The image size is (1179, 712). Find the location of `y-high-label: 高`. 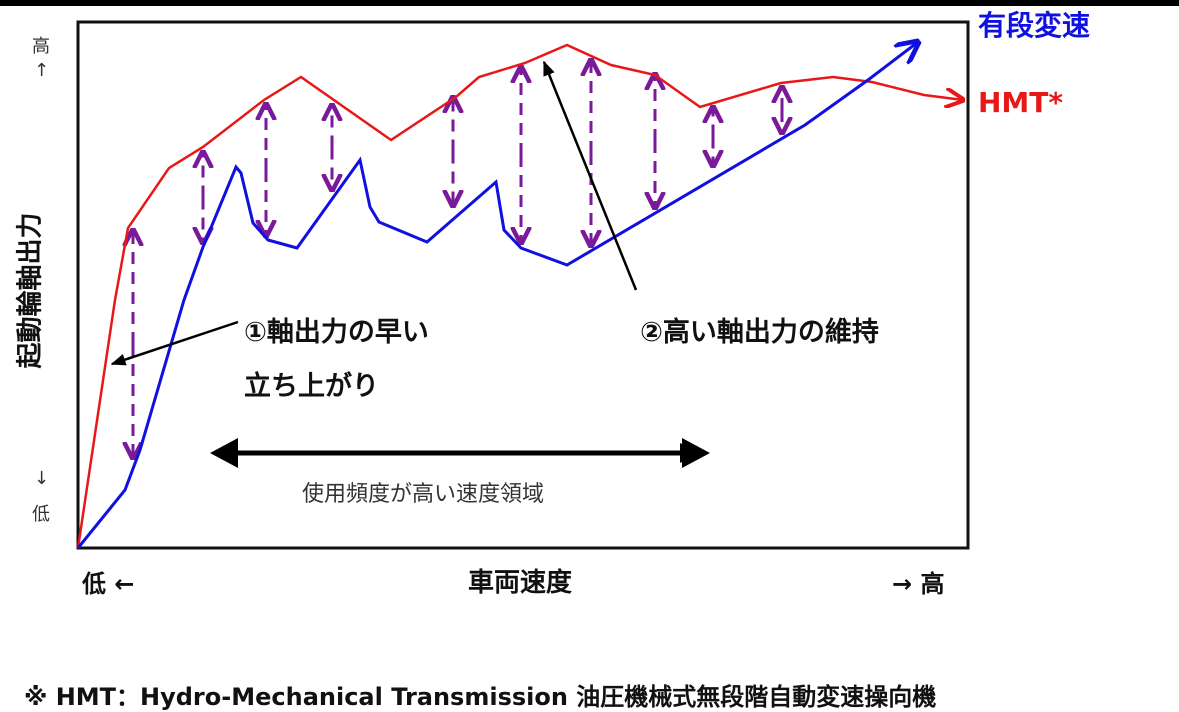

y-high-label: 高 is located at coordinates (41, 46).